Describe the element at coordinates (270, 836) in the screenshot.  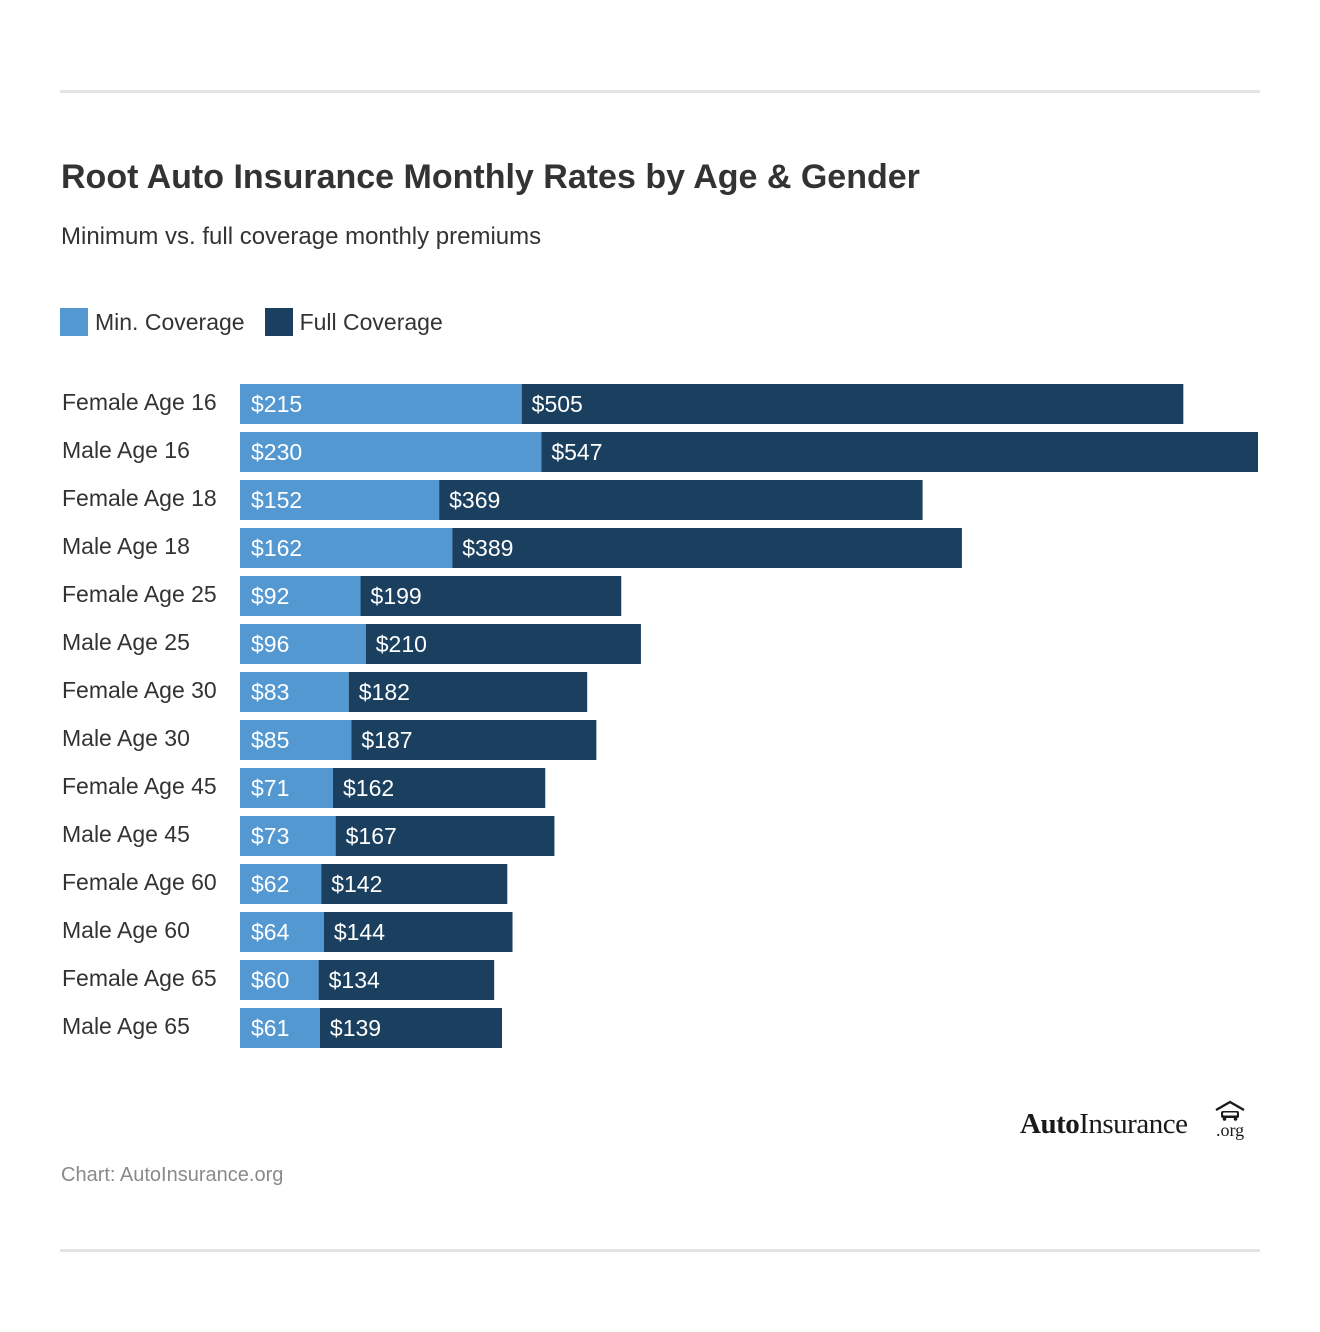
I see `value-label-min-male-age-45: $73` at that location.